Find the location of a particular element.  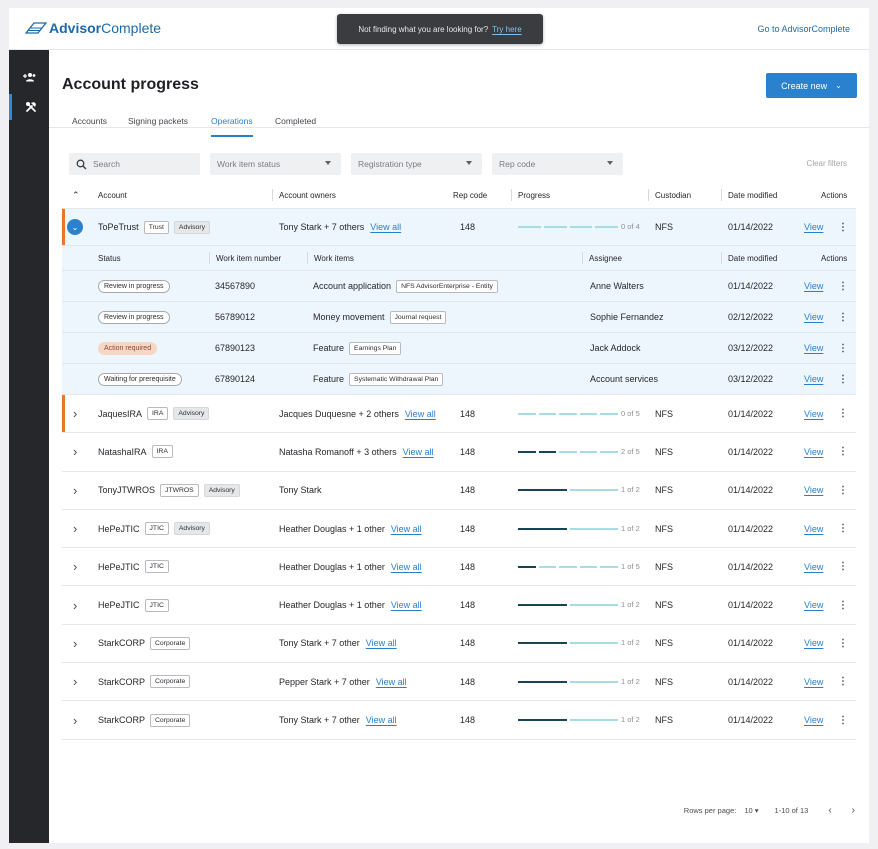

view-link-label: View is located at coordinates (814, 528).